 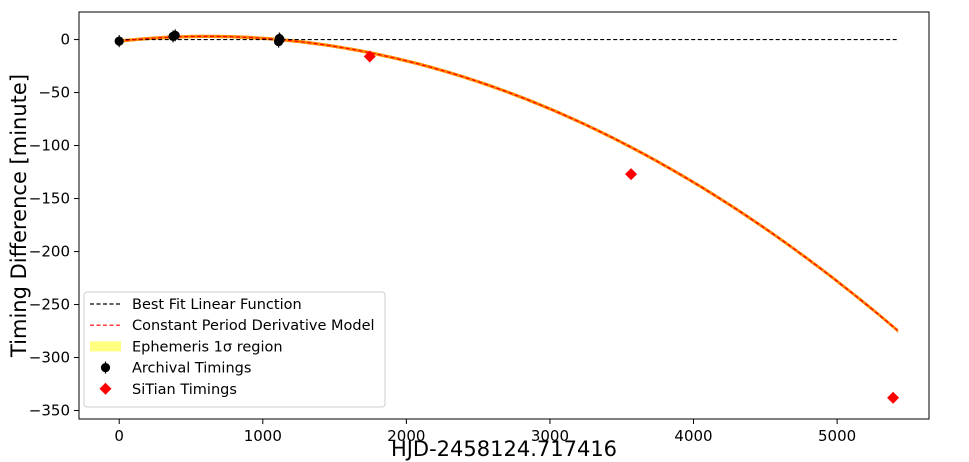 I want to click on x-axis-title: HJD-2458124.717416, so click(x=504, y=449).